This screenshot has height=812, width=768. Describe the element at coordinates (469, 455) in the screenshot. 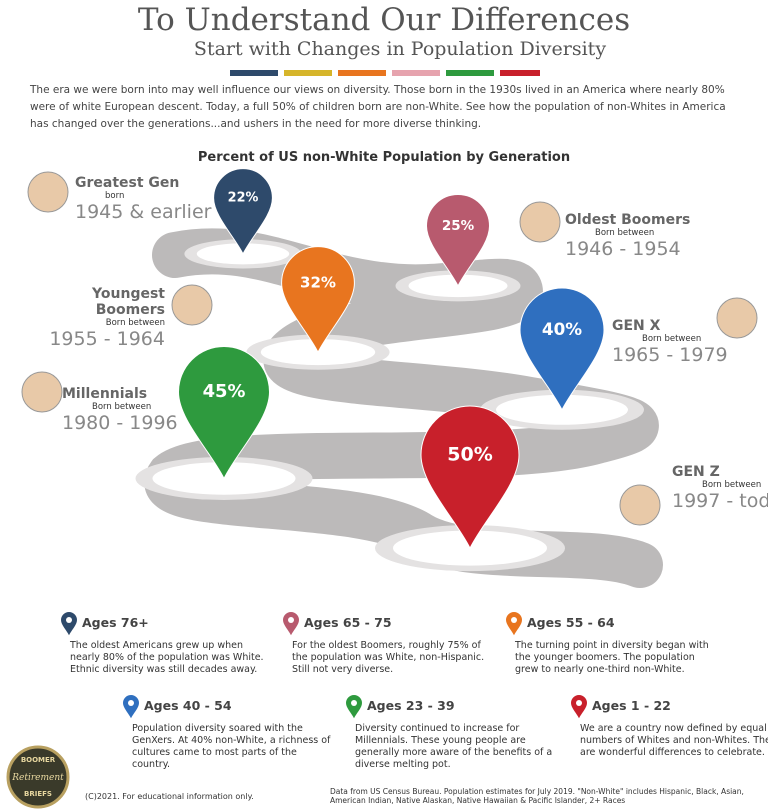

I see `value-label: 50%` at that location.